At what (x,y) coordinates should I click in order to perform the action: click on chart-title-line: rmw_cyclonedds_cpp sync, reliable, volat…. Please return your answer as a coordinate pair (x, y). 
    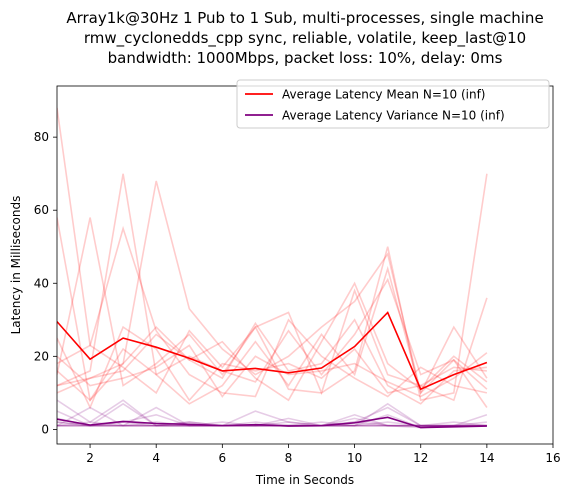
    Looking at the image, I should click on (305, 38).